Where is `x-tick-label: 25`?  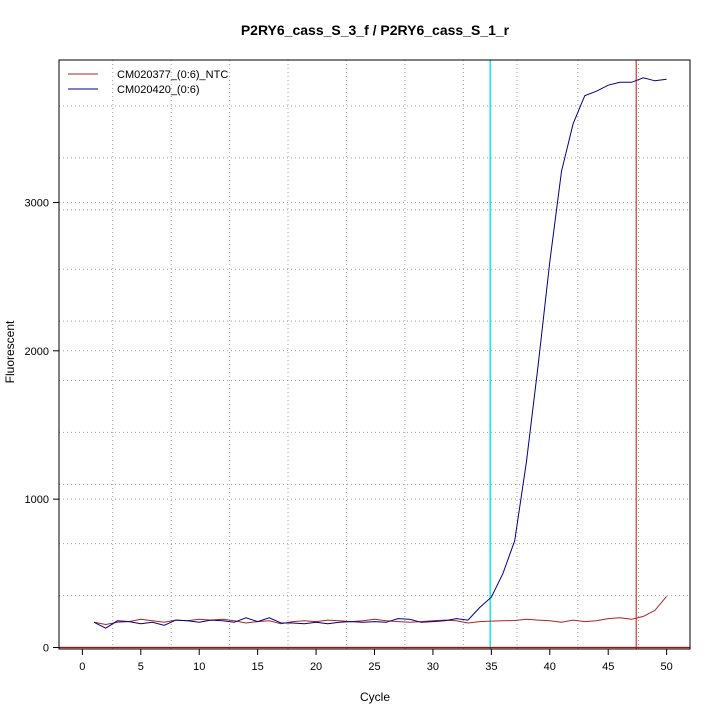 x-tick-label: 25 is located at coordinates (374, 667).